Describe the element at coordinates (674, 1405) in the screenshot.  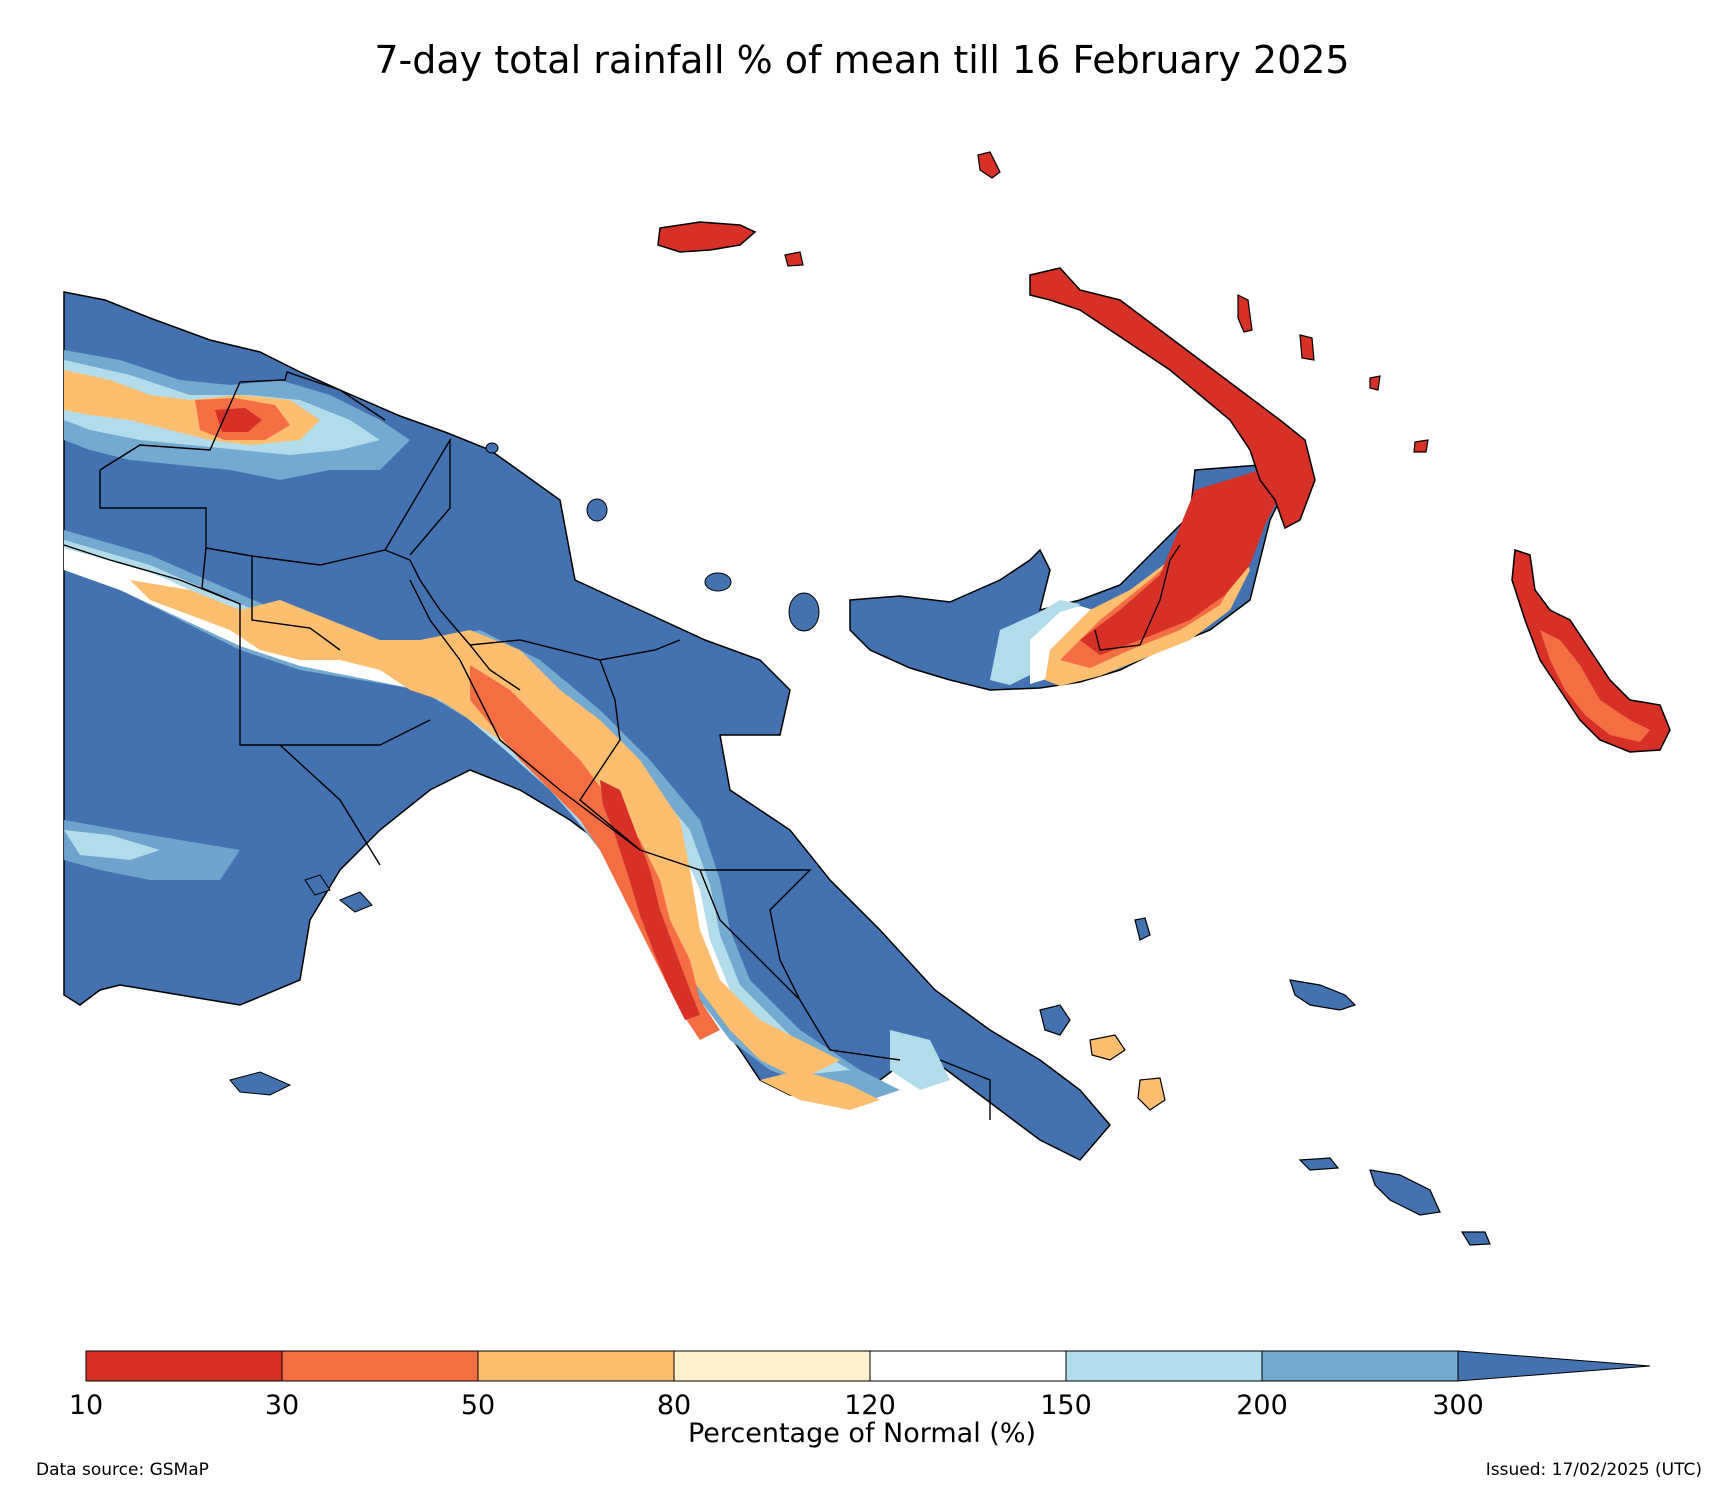
I see `colorbar-tick: 80` at that location.